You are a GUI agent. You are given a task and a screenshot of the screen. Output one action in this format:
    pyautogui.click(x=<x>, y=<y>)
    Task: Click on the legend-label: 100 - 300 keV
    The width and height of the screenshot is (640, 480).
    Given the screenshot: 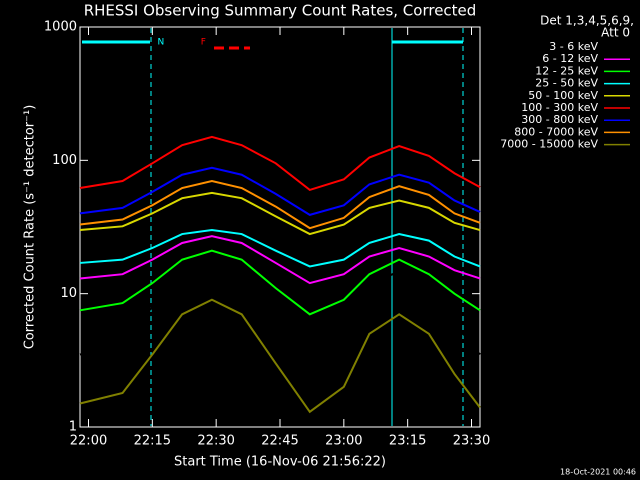 What is the action you would take?
    pyautogui.click(x=559, y=107)
    